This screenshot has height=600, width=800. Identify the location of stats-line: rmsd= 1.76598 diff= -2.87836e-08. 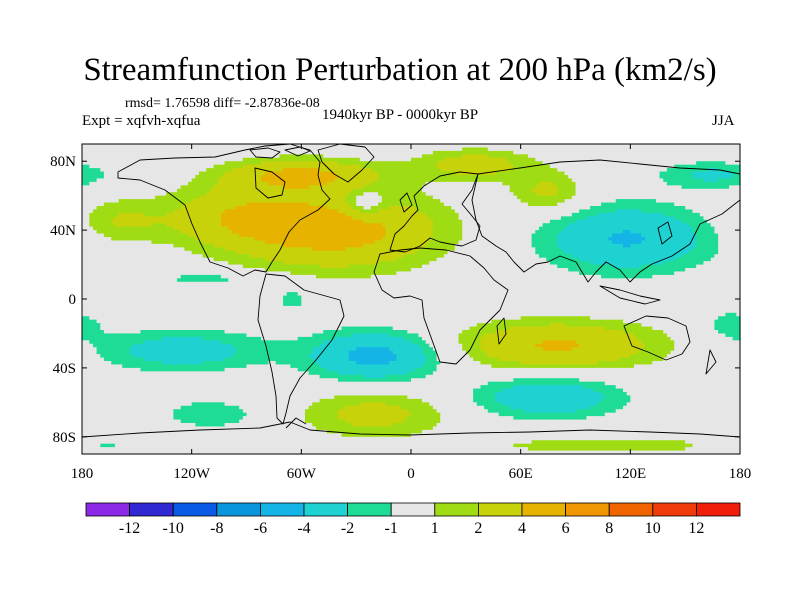
(222, 103).